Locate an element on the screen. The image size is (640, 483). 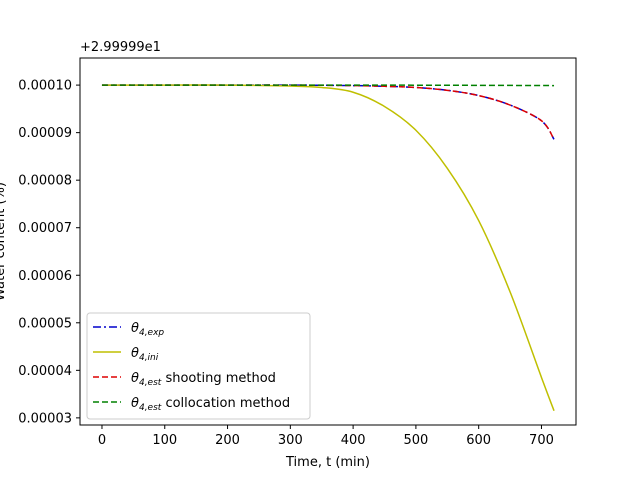
x-axis: 0 100 200 300 400 500 600 700 is located at coordinates (326, 436).